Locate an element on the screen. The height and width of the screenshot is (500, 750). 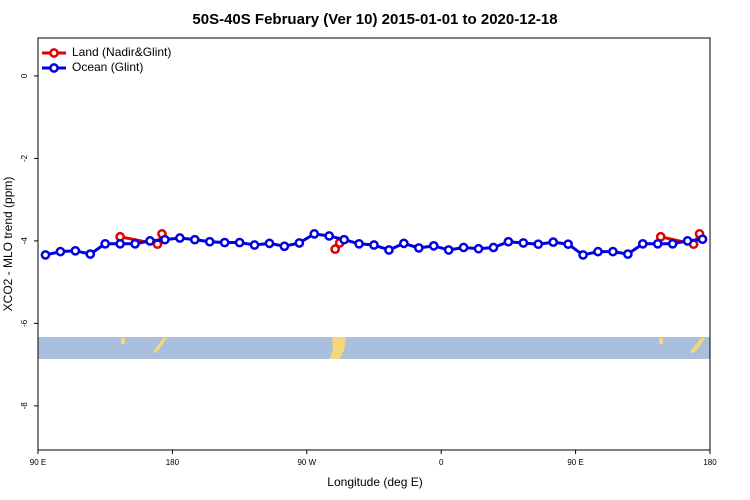
land-mask-strip is located at coordinates (374, 348).